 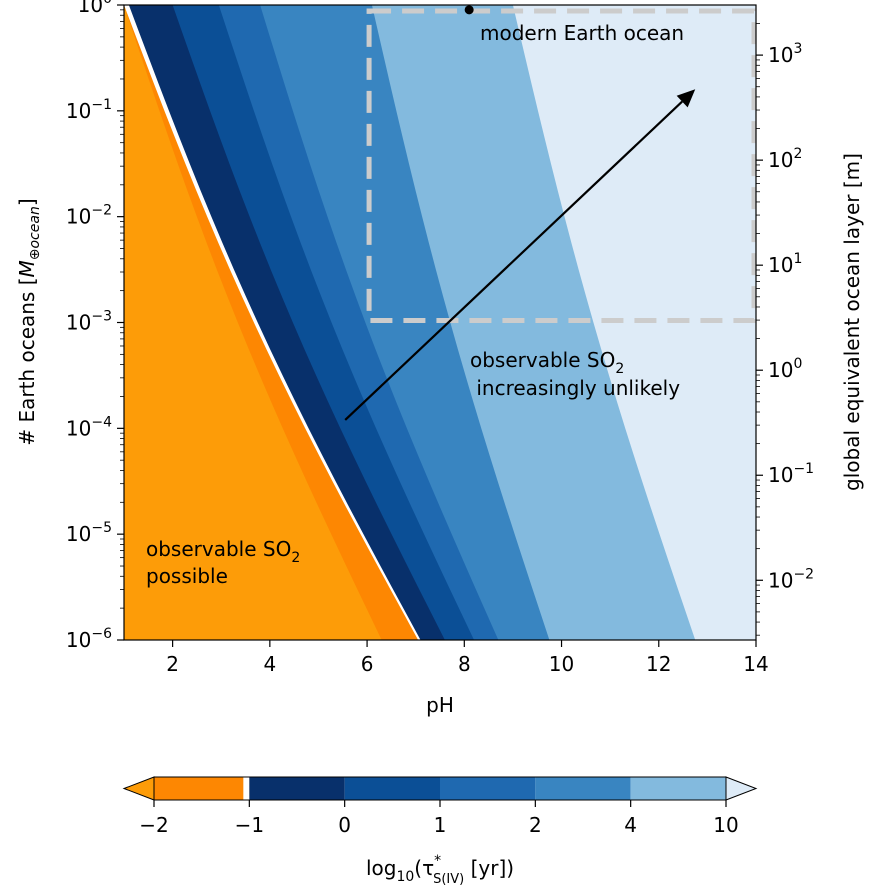 I want to click on colorbar-tick-label: −2, so click(x=153, y=825).